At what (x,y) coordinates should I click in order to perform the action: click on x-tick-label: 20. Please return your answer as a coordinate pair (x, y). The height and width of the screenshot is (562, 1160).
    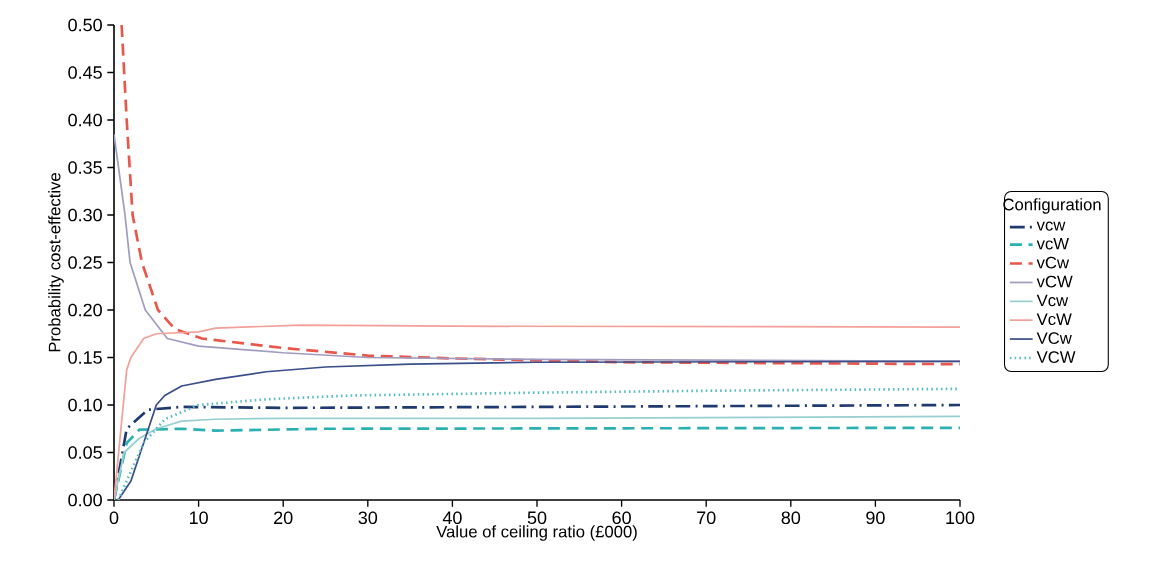
    Looking at the image, I should click on (283, 518).